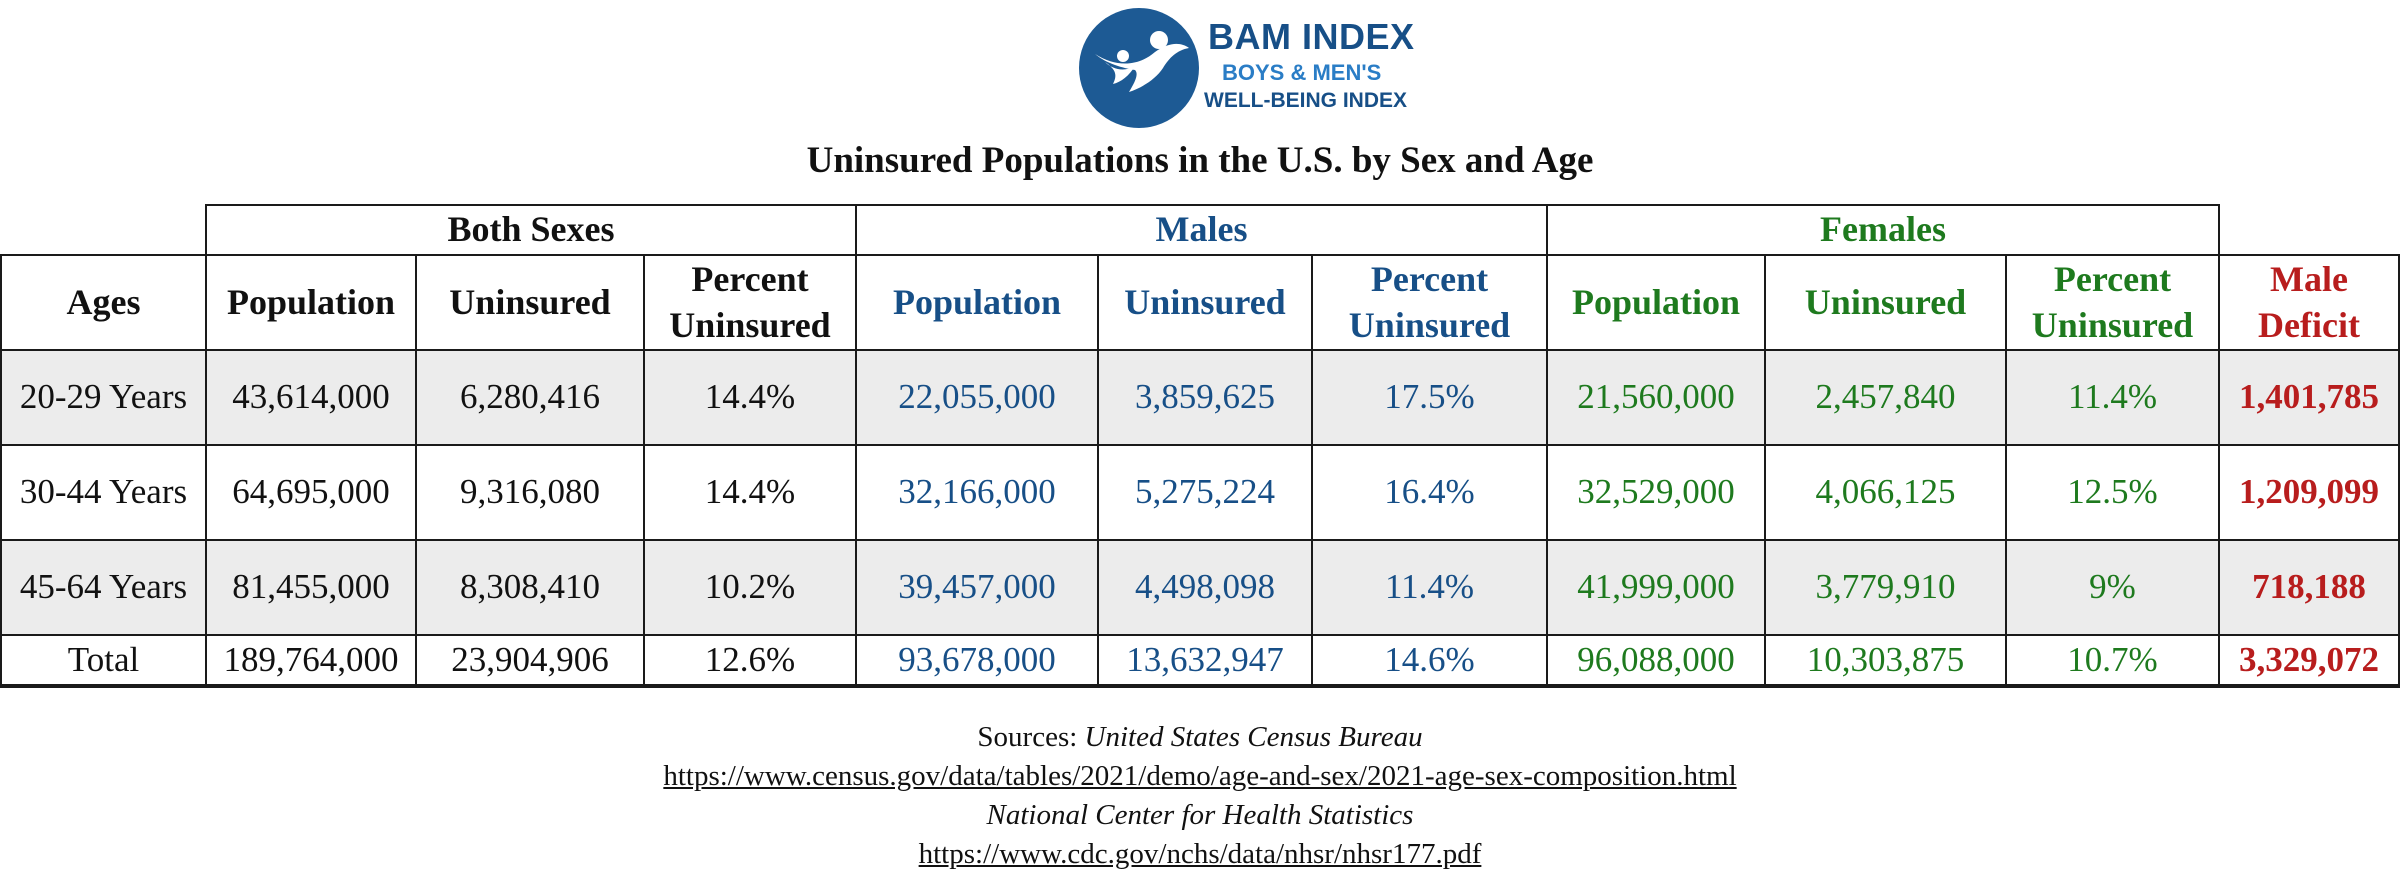 The image size is (2400, 878). I want to click on males-population-cell: 39,457,000, so click(977, 587).